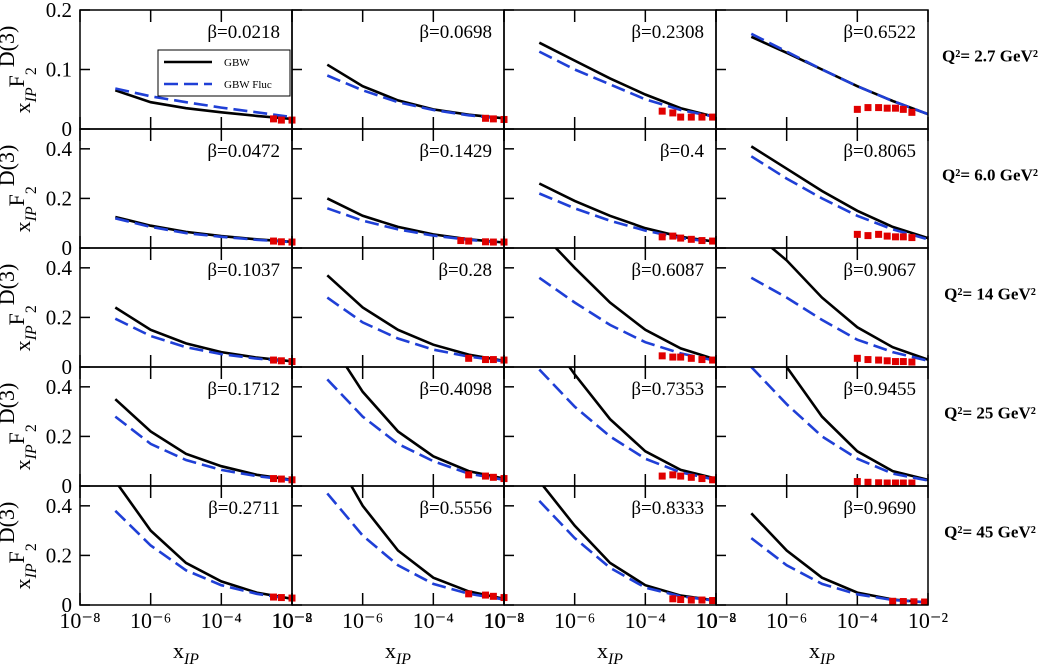  I want to click on legend-label: GBW, so click(237, 63).